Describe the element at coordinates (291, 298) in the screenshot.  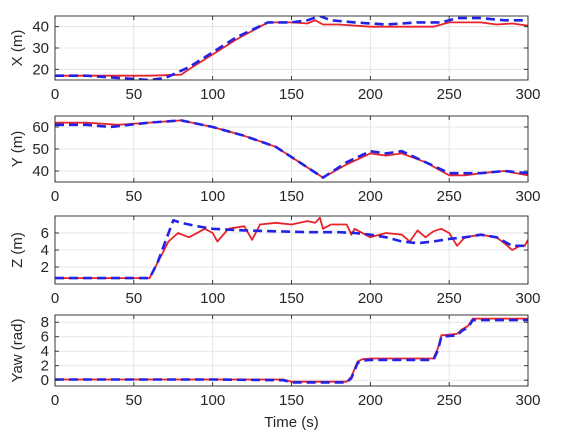
I see `panel-3-xtick-label-150: 150` at that location.